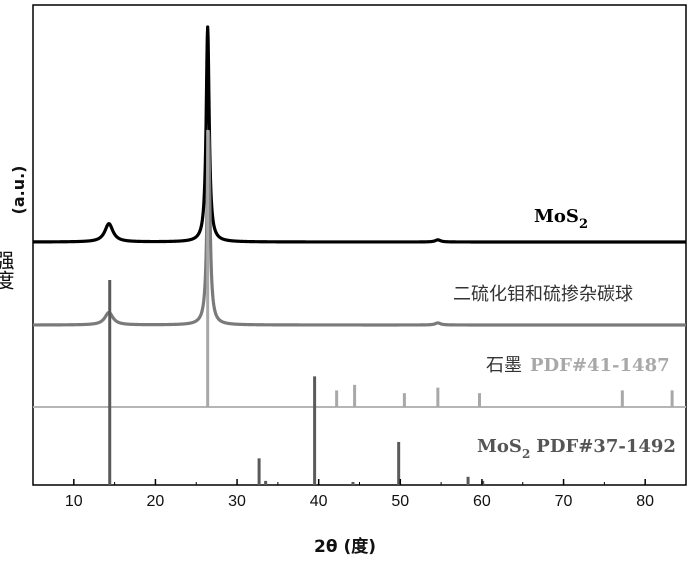 The width and height of the screenshot is (693, 563). I want to click on x-axis-title: 2θ (度), so click(345, 546).